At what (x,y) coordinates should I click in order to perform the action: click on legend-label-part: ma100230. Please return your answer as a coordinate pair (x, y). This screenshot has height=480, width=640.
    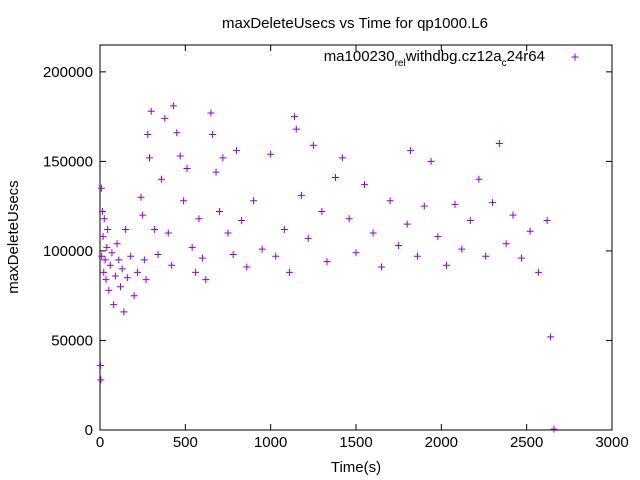
    Looking at the image, I should click on (359, 56).